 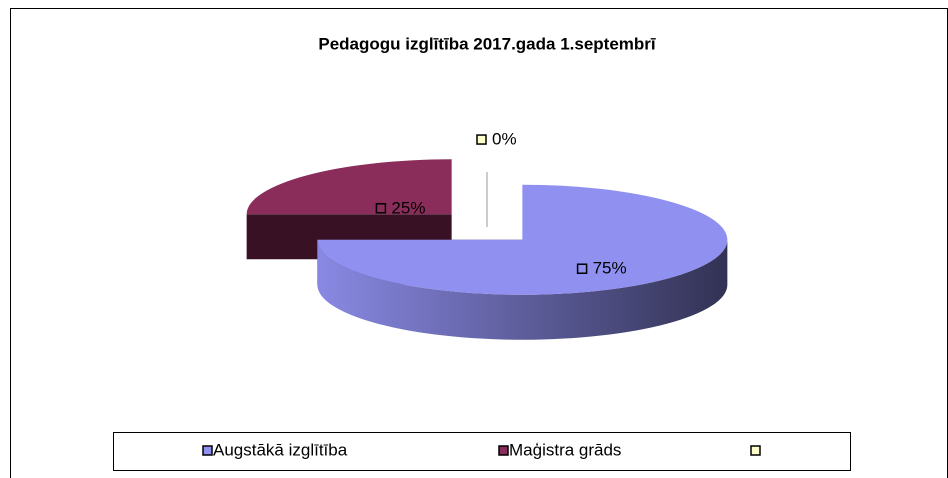 What do you see at coordinates (482, 451) in the screenshot?
I see `legend-box` at bounding box center [482, 451].